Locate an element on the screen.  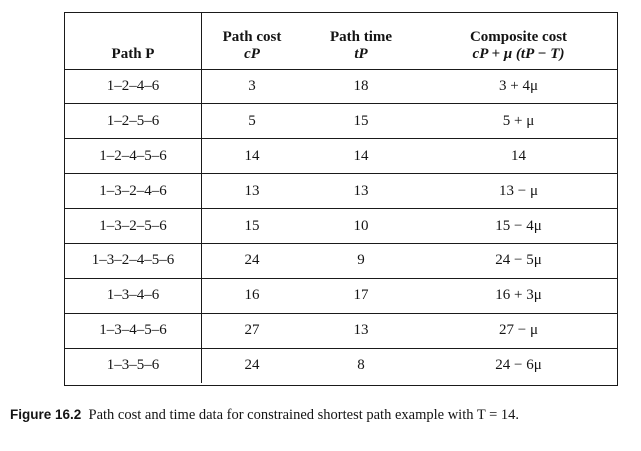
cell-time: 14 is located at coordinates (361, 156).